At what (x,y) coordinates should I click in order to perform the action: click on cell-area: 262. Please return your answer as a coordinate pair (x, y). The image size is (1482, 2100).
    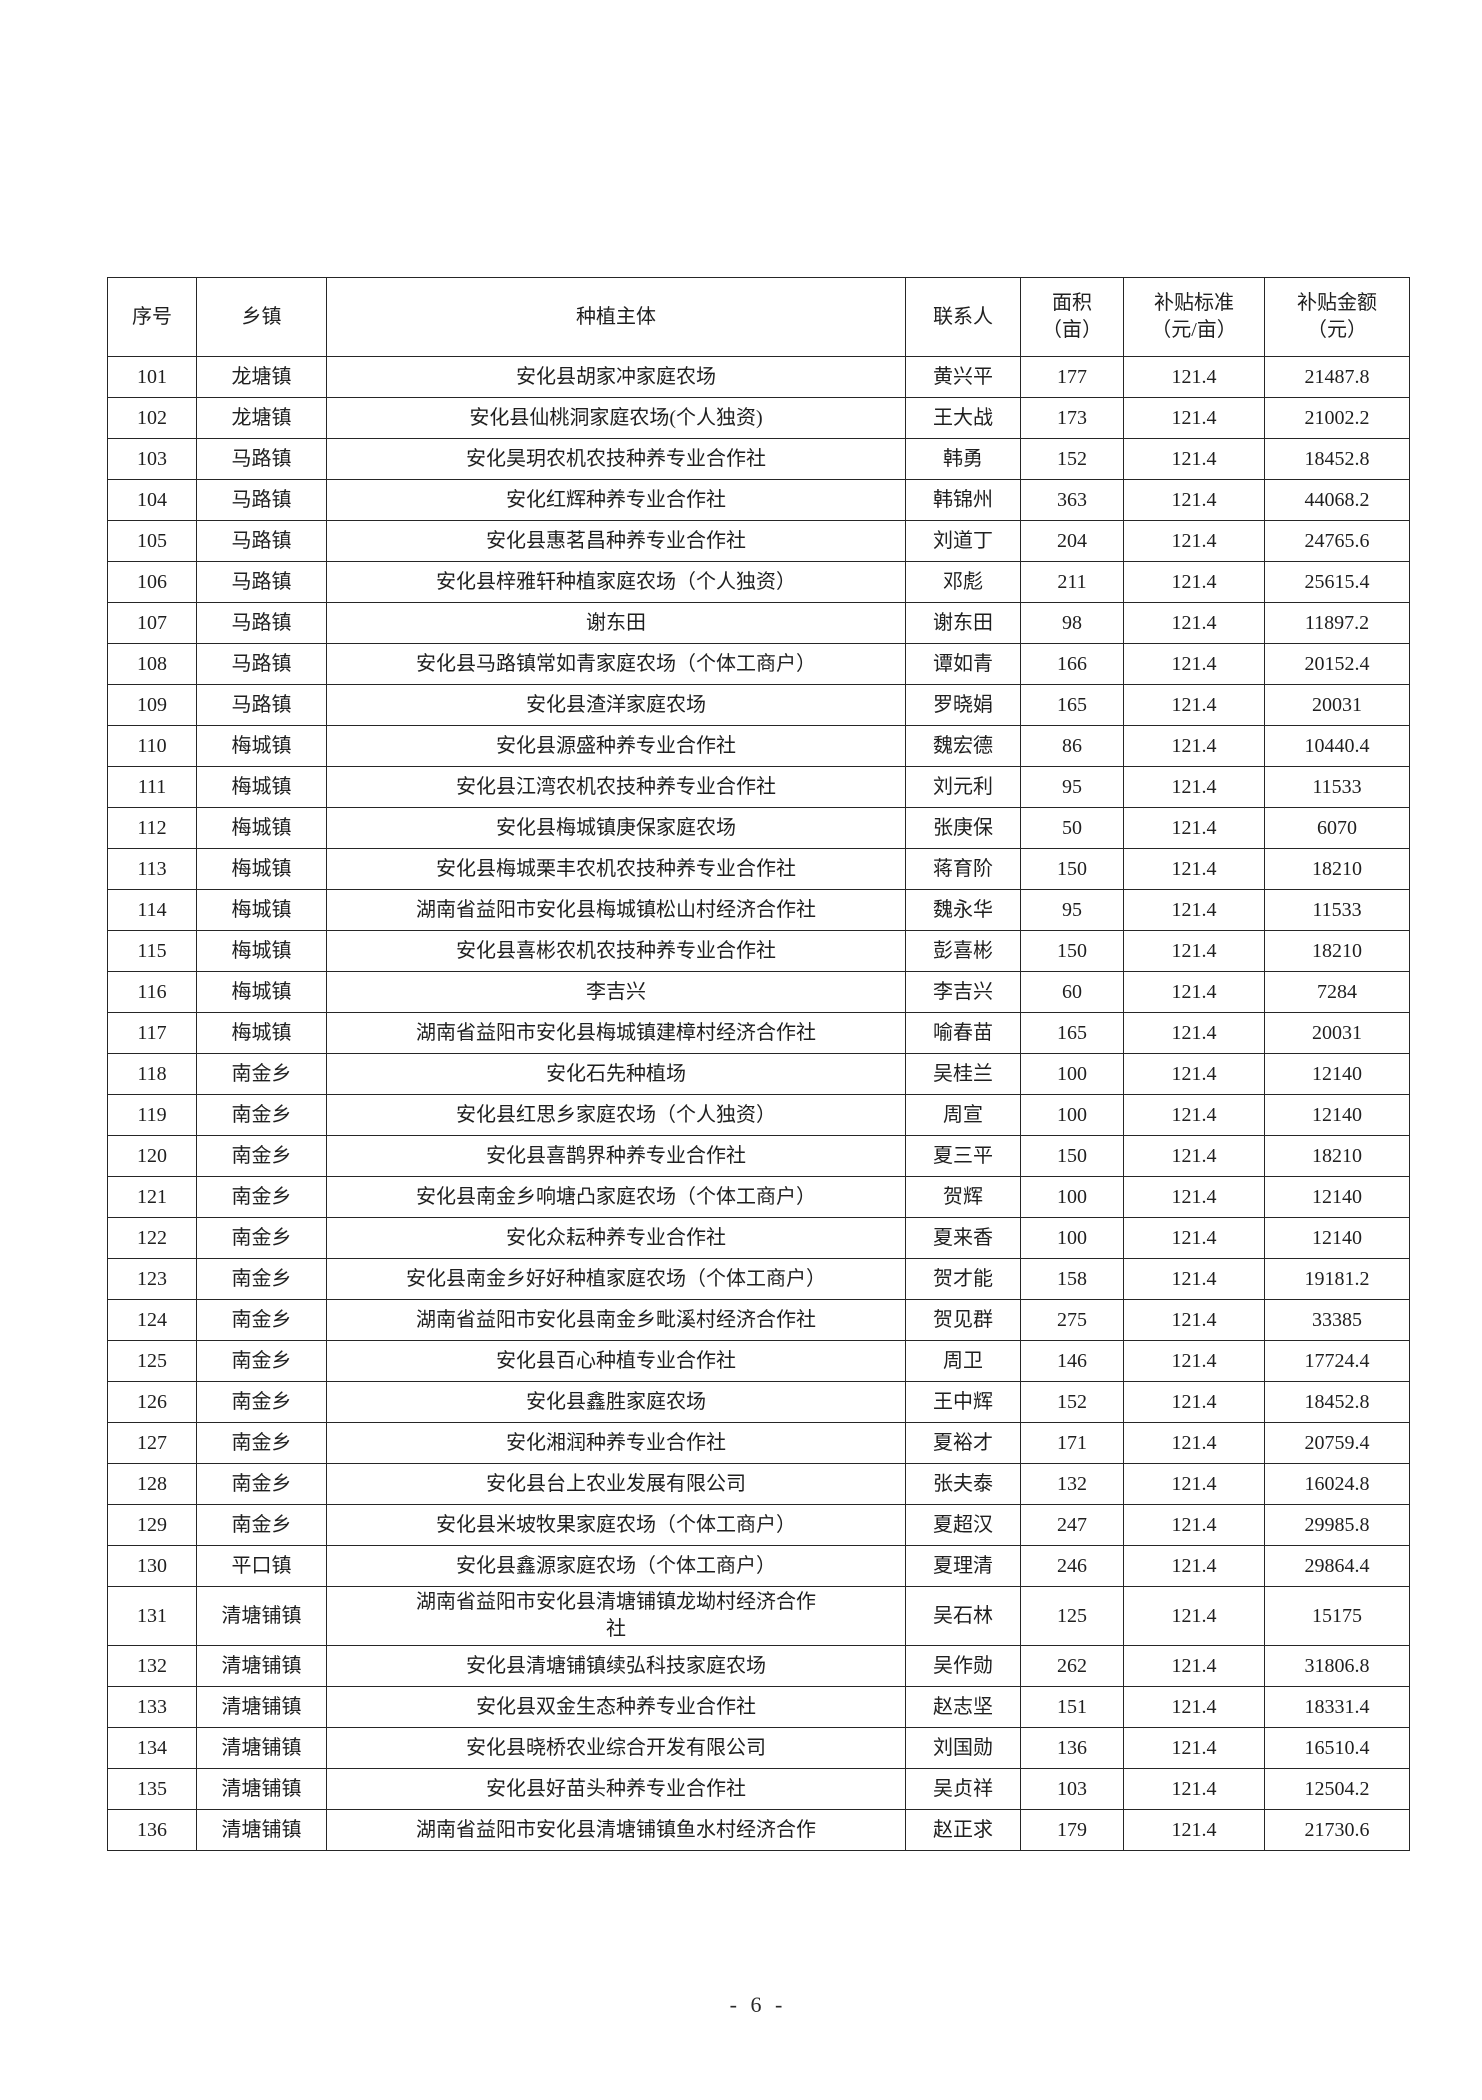
    Looking at the image, I should click on (1072, 1666).